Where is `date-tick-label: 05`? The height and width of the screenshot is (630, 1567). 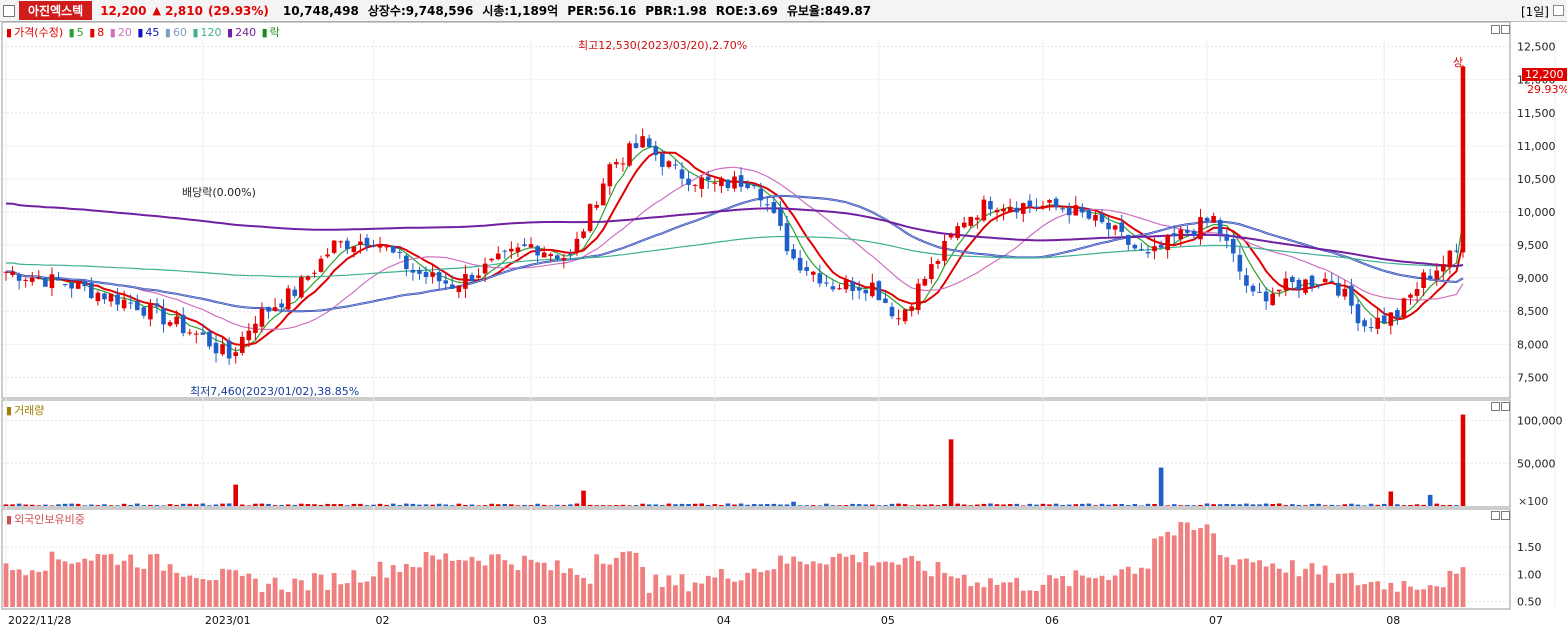 date-tick-label: 05 is located at coordinates (888, 620).